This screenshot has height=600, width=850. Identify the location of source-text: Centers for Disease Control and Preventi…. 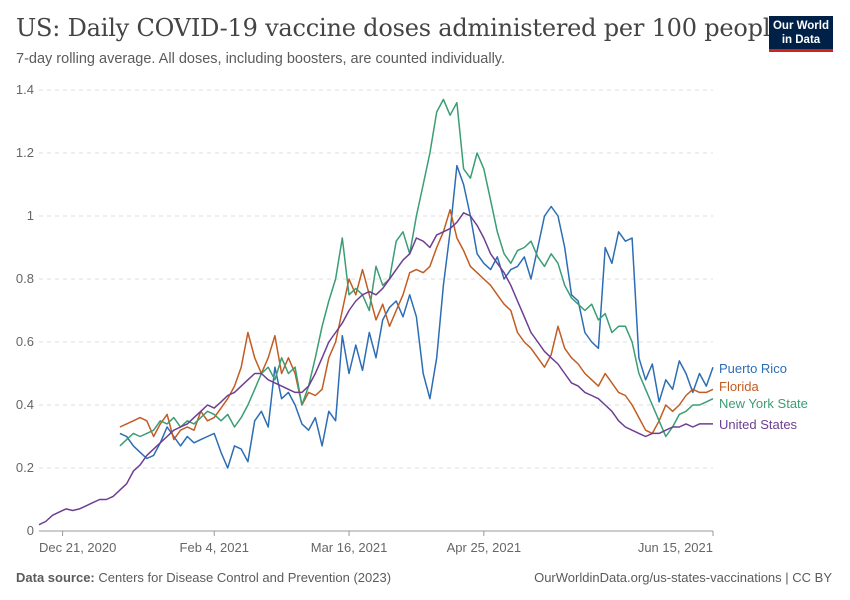
(245, 577).